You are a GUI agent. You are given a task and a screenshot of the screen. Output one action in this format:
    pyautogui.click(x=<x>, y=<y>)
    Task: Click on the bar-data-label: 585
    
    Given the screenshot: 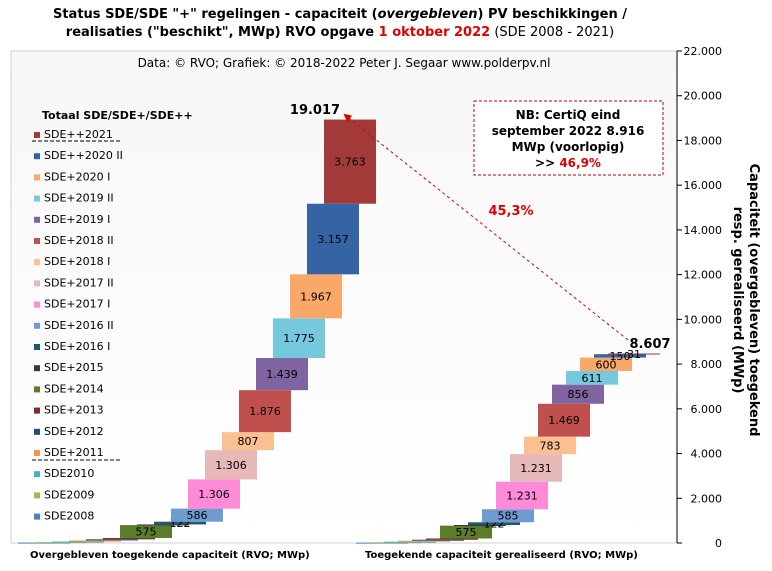 What is the action you would take?
    pyautogui.click(x=508, y=516)
    